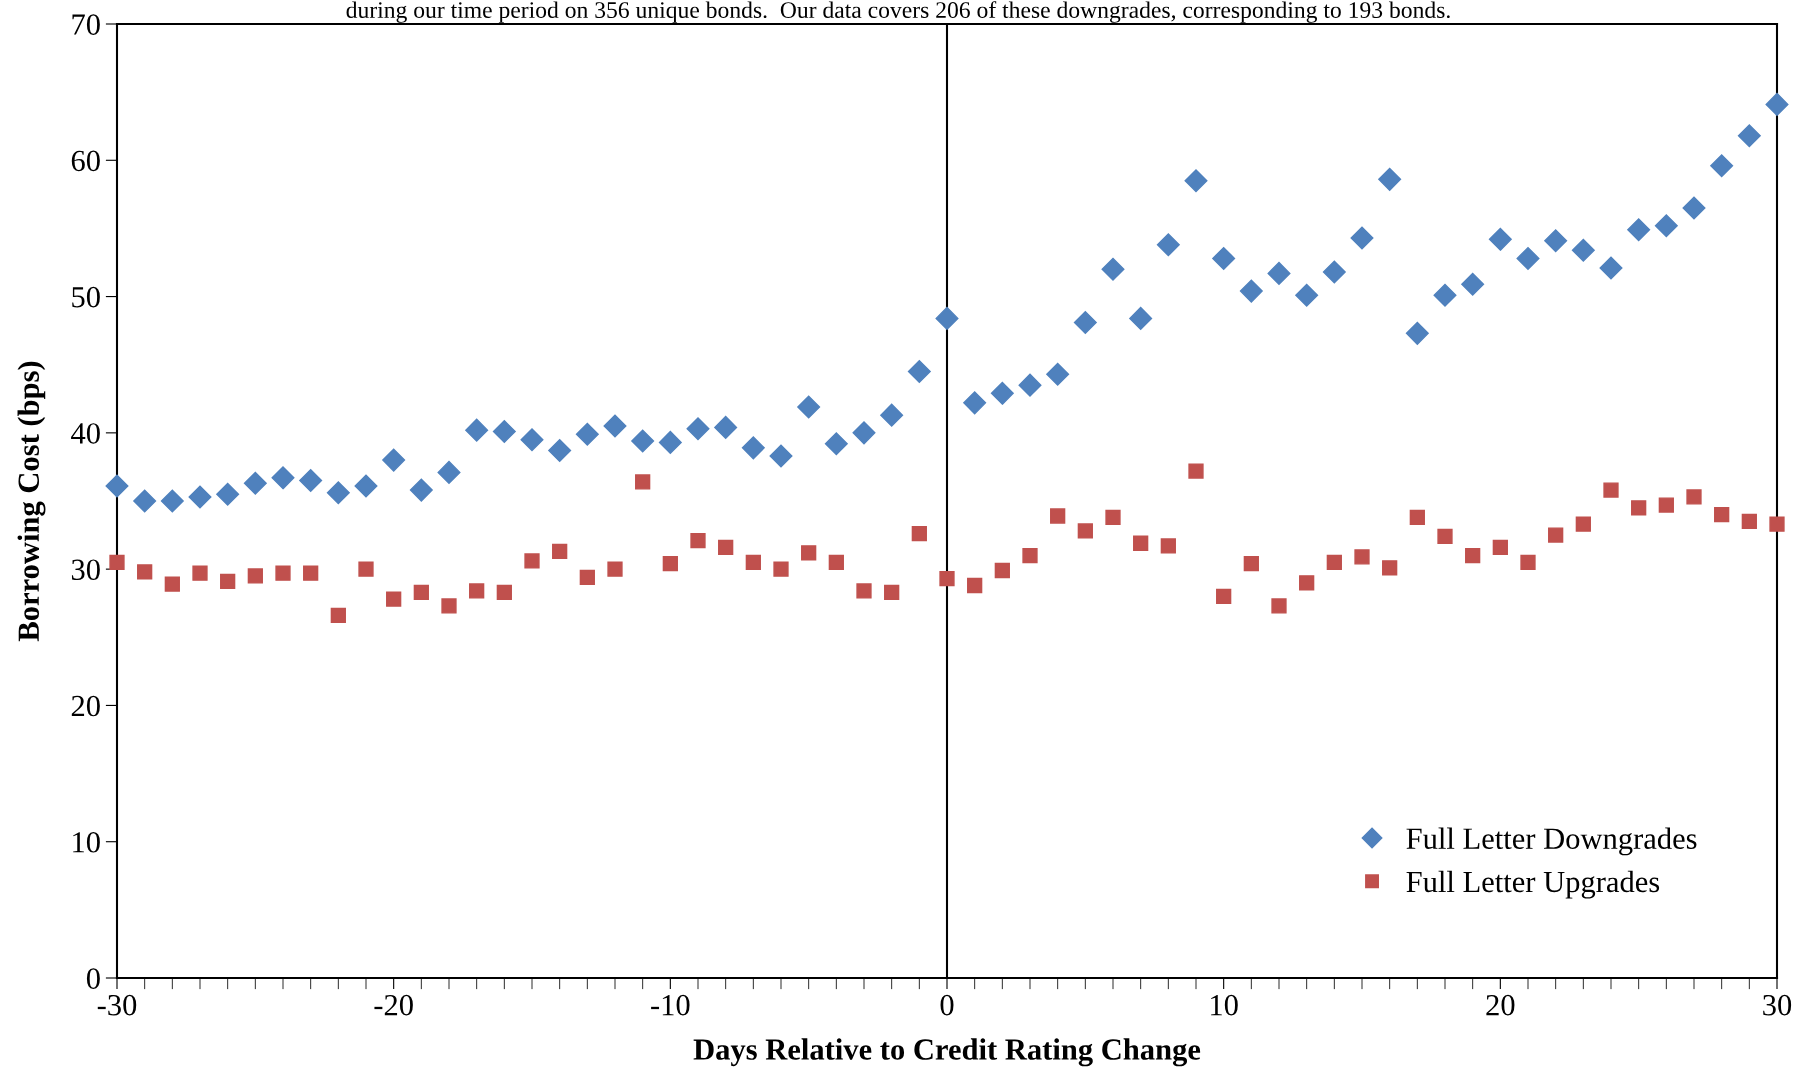  I want to click on x-tick-label: 30, so click(1777, 1005).